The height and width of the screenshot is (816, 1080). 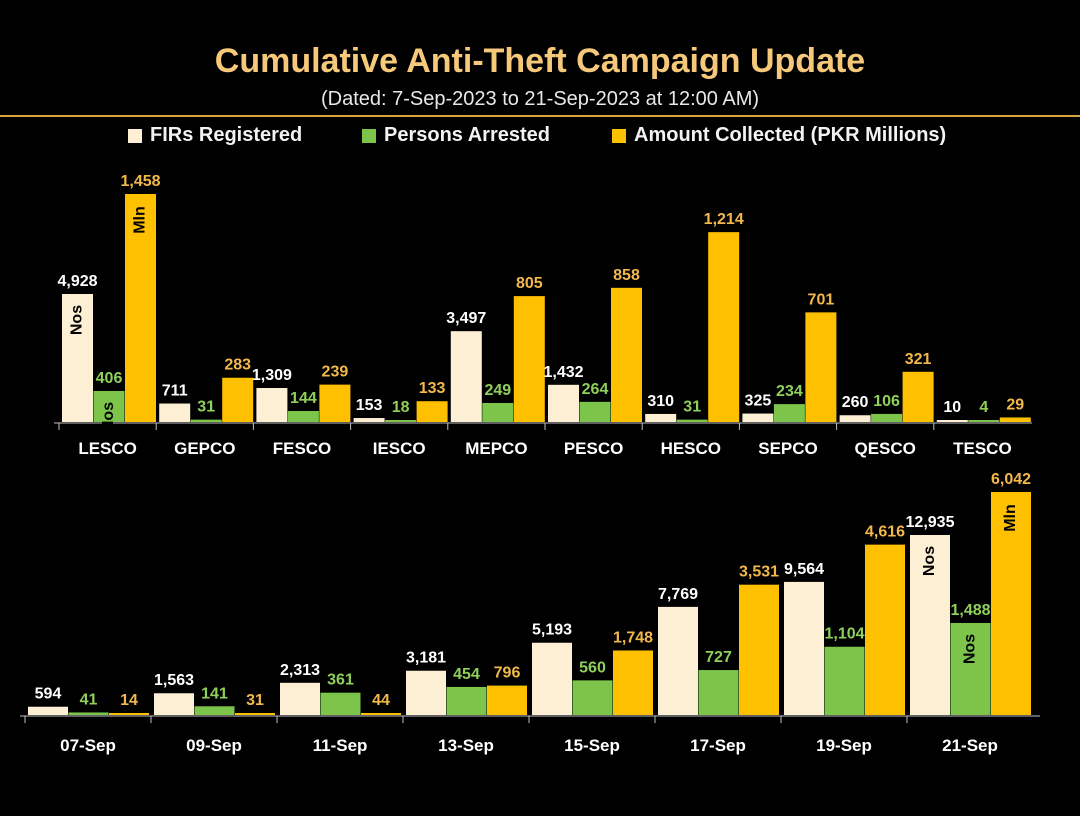 I want to click on legend-item-firs: FIRs Registered, so click(x=215, y=135).